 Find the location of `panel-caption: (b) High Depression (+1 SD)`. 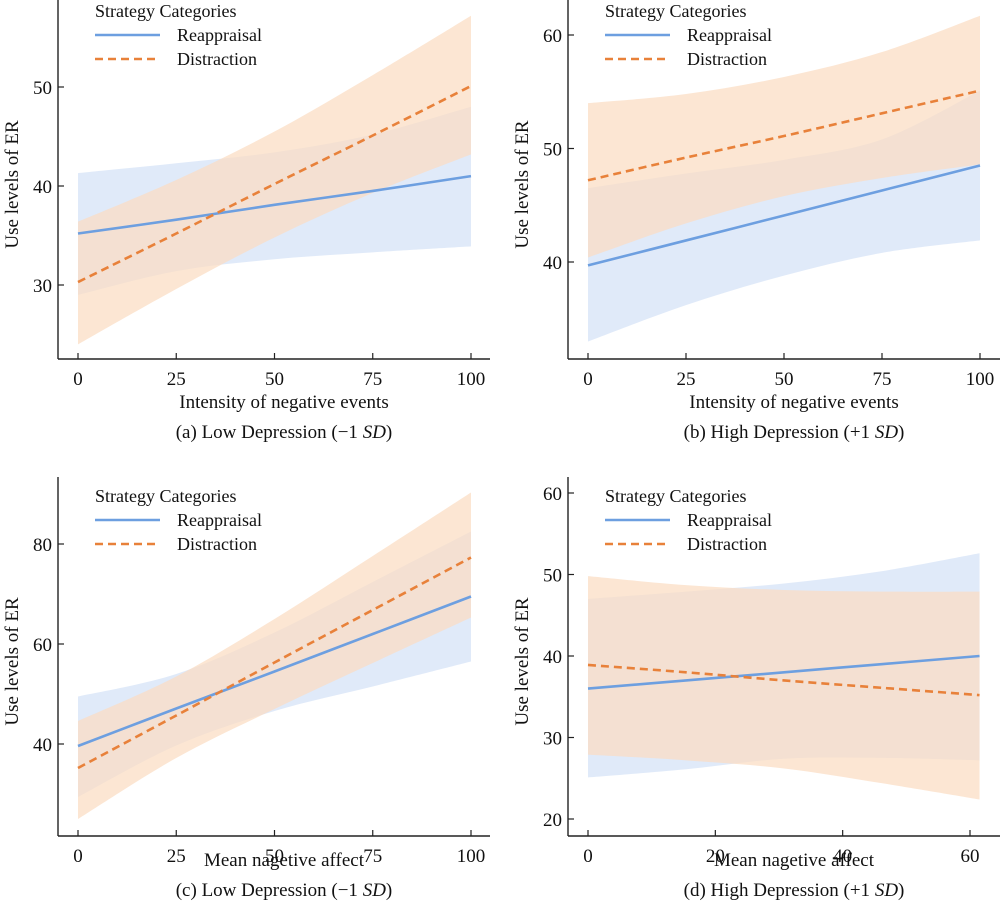

panel-caption: (b) High Depression (+1 SD) is located at coordinates (794, 432).